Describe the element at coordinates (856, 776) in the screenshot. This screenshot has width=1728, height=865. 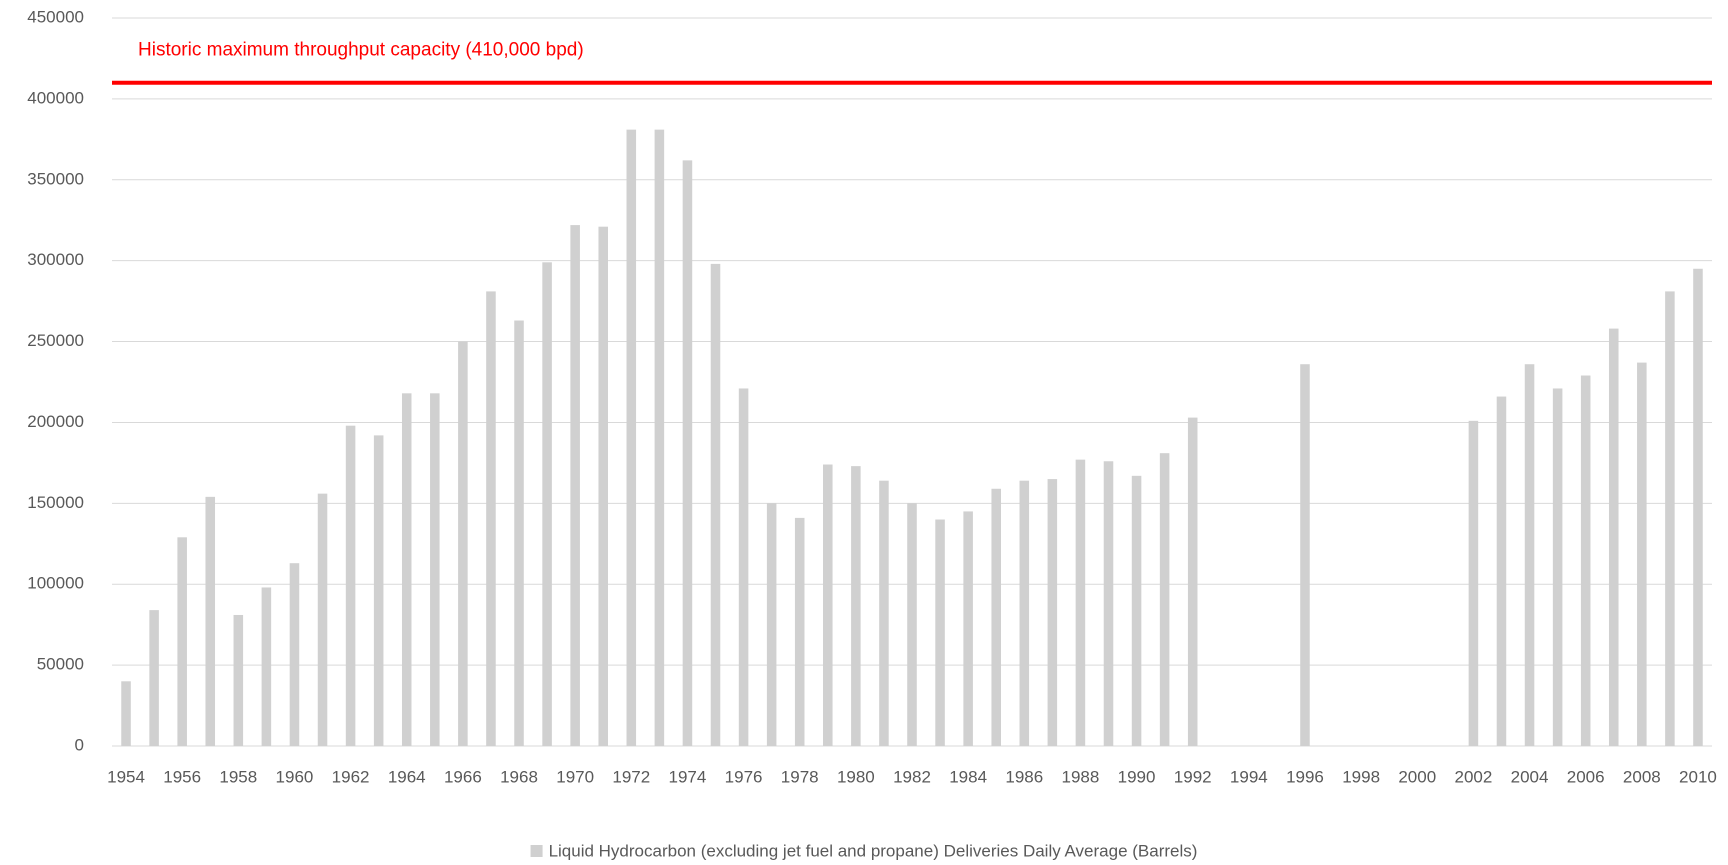
I see `x-tick-label: 1980` at that location.